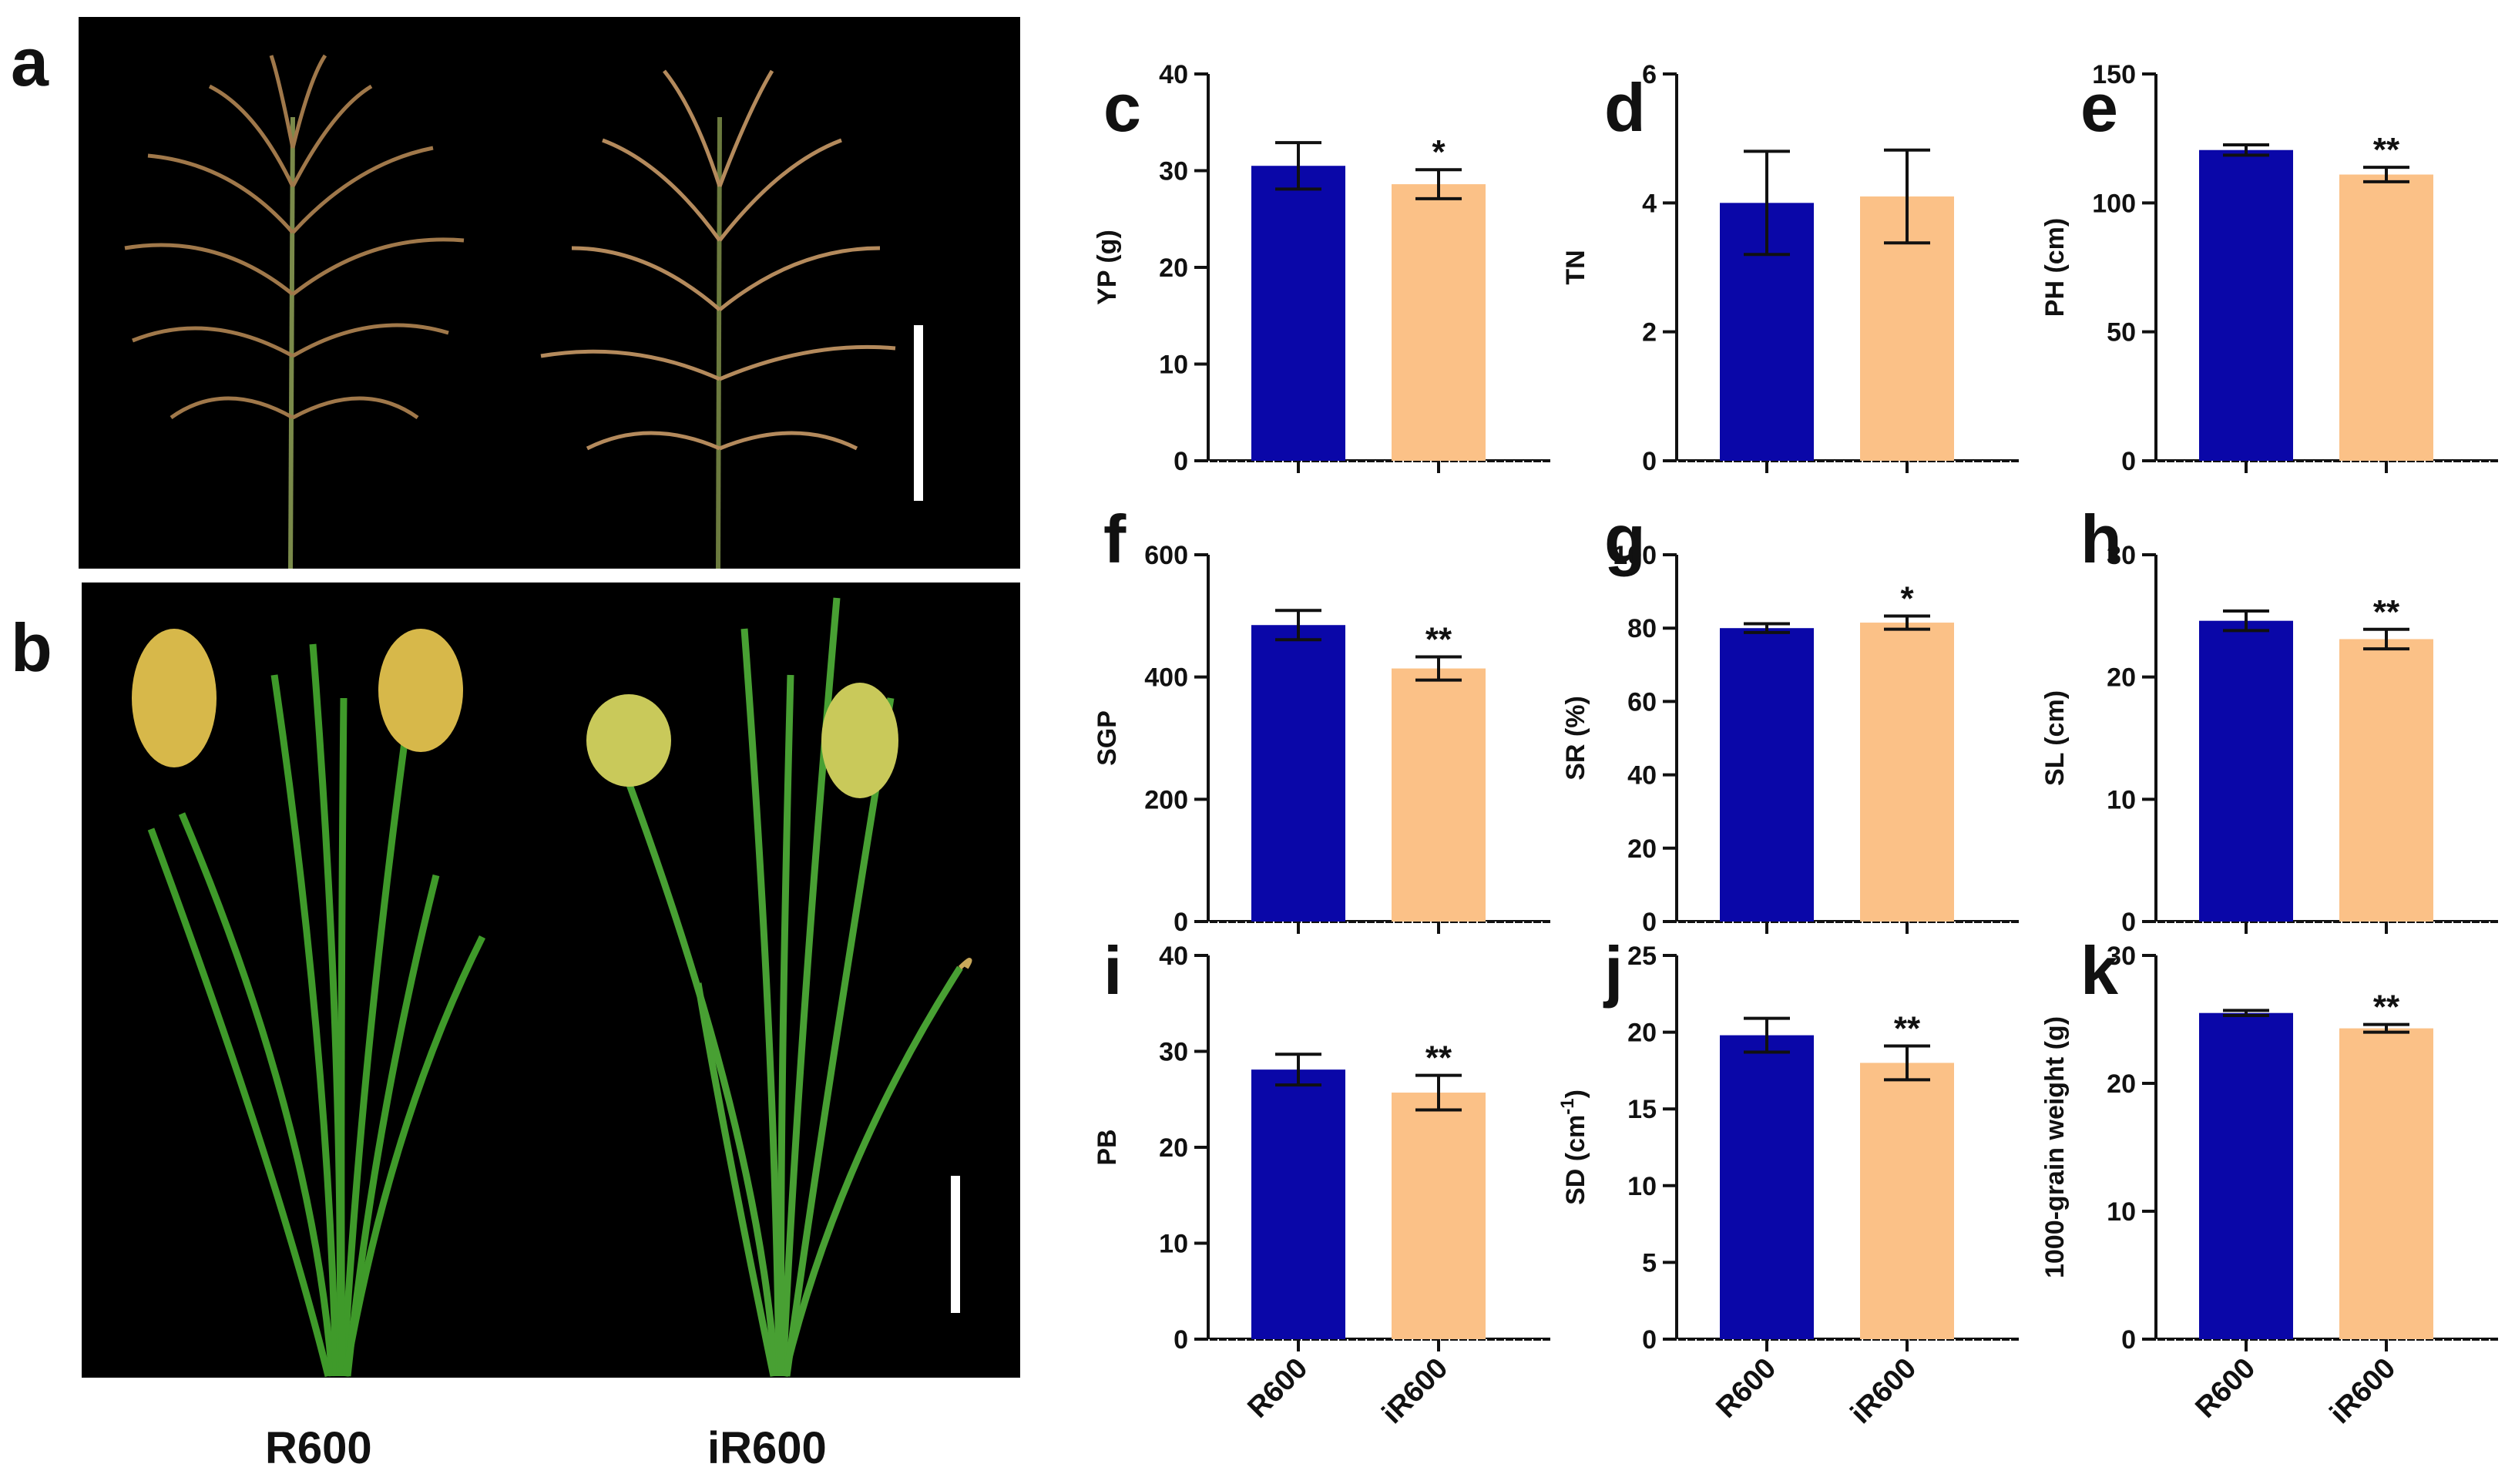 This screenshot has height=1484, width=2515. What do you see at coordinates (1642, 956) in the screenshot?
I see `y-tick-label: 25` at bounding box center [1642, 956].